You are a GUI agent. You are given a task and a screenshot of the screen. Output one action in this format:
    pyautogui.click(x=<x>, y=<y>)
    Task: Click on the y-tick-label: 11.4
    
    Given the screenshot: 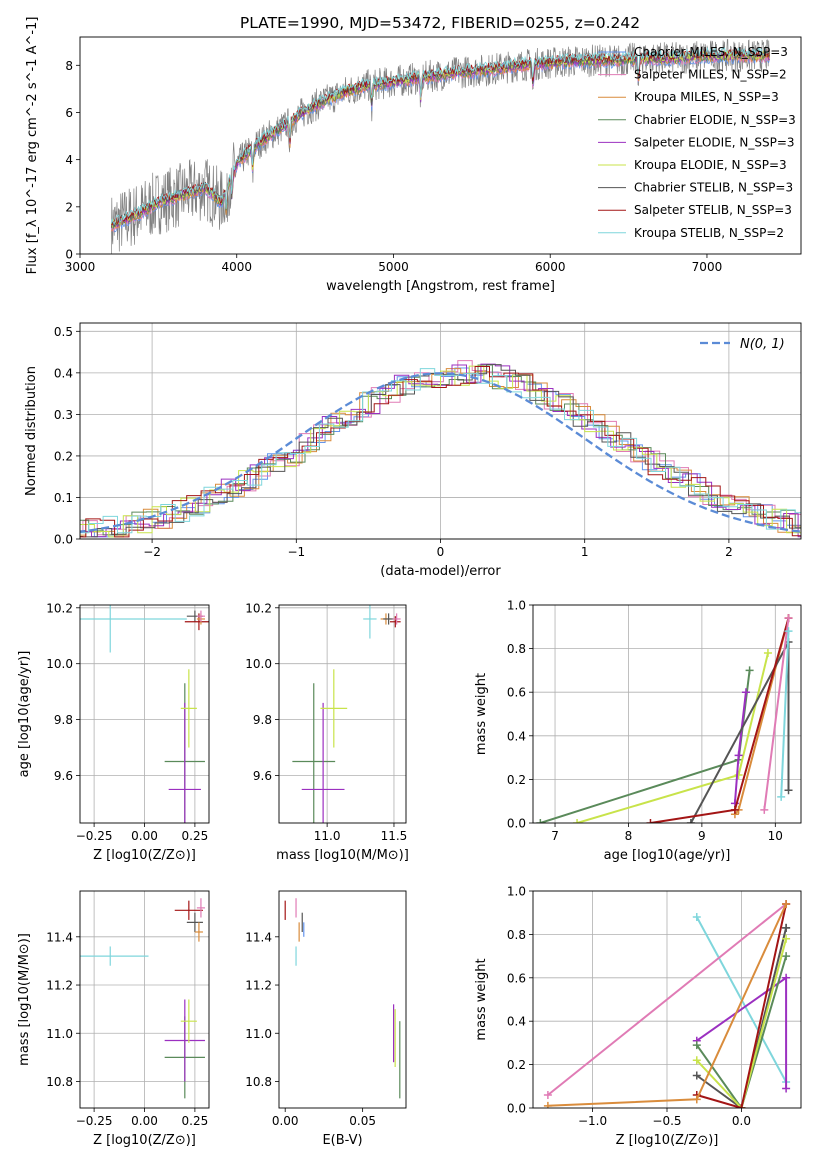 What is the action you would take?
    pyautogui.click(x=258, y=937)
    